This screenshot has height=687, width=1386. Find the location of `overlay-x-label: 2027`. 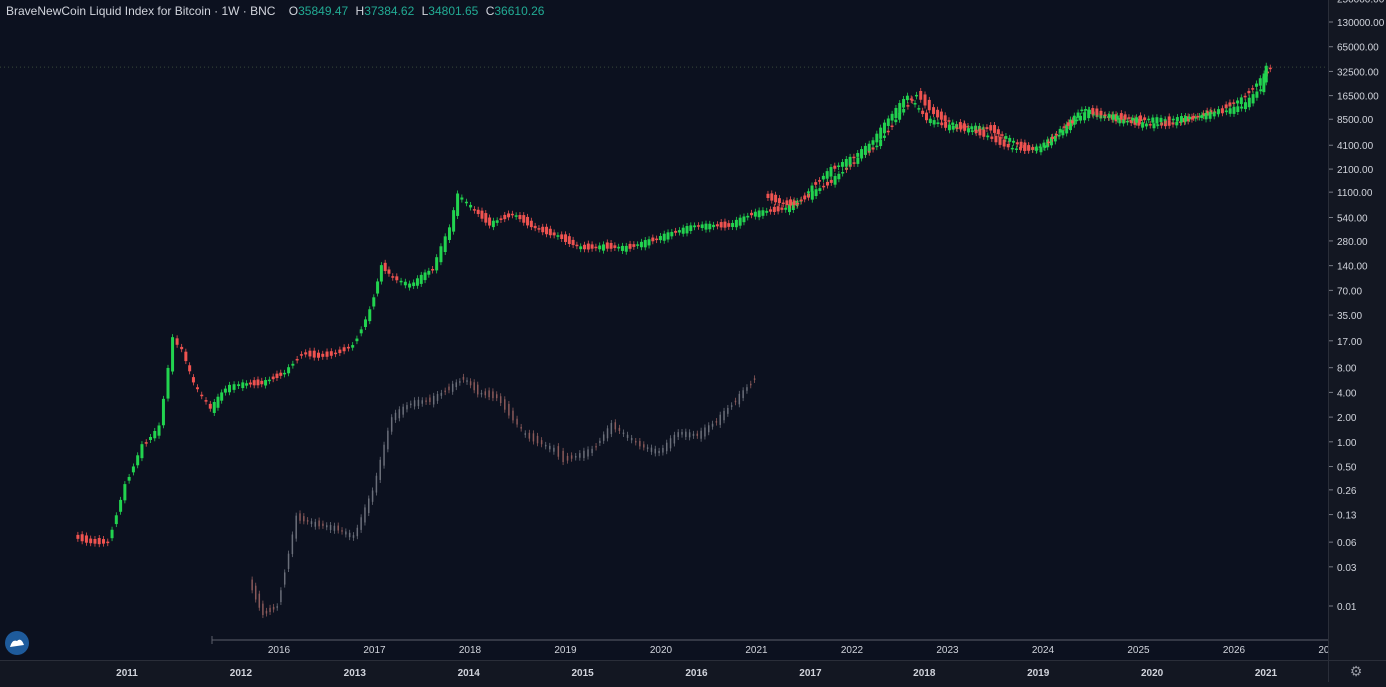

overlay-x-label: 2027 is located at coordinates (1323, 650).